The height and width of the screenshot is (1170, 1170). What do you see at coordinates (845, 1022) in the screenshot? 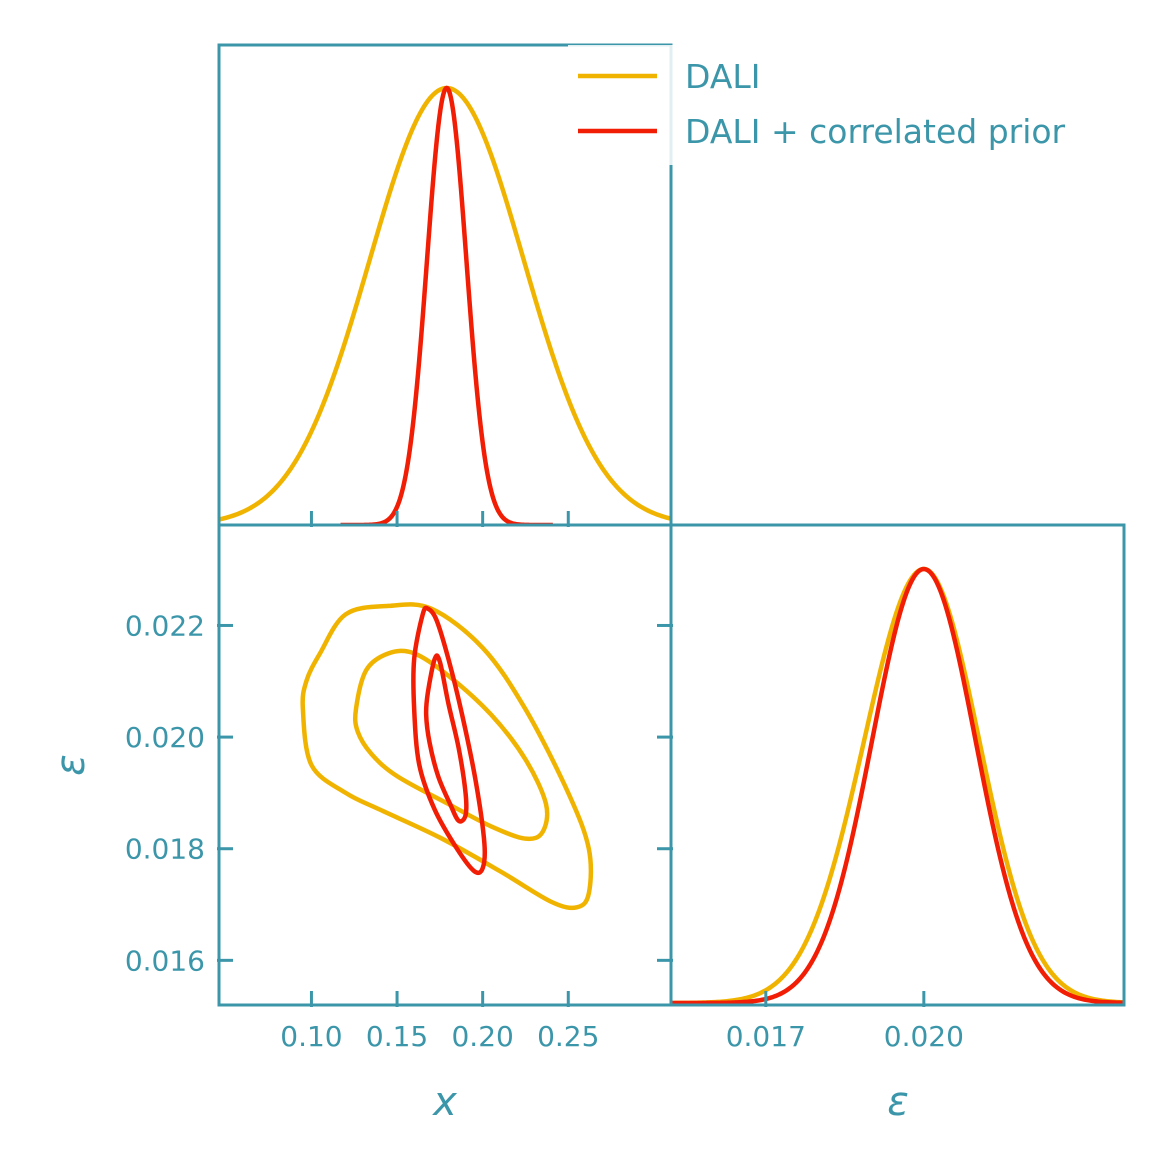
I see `marginal-eps-ticks: 0.017 0.020` at bounding box center [845, 1022].